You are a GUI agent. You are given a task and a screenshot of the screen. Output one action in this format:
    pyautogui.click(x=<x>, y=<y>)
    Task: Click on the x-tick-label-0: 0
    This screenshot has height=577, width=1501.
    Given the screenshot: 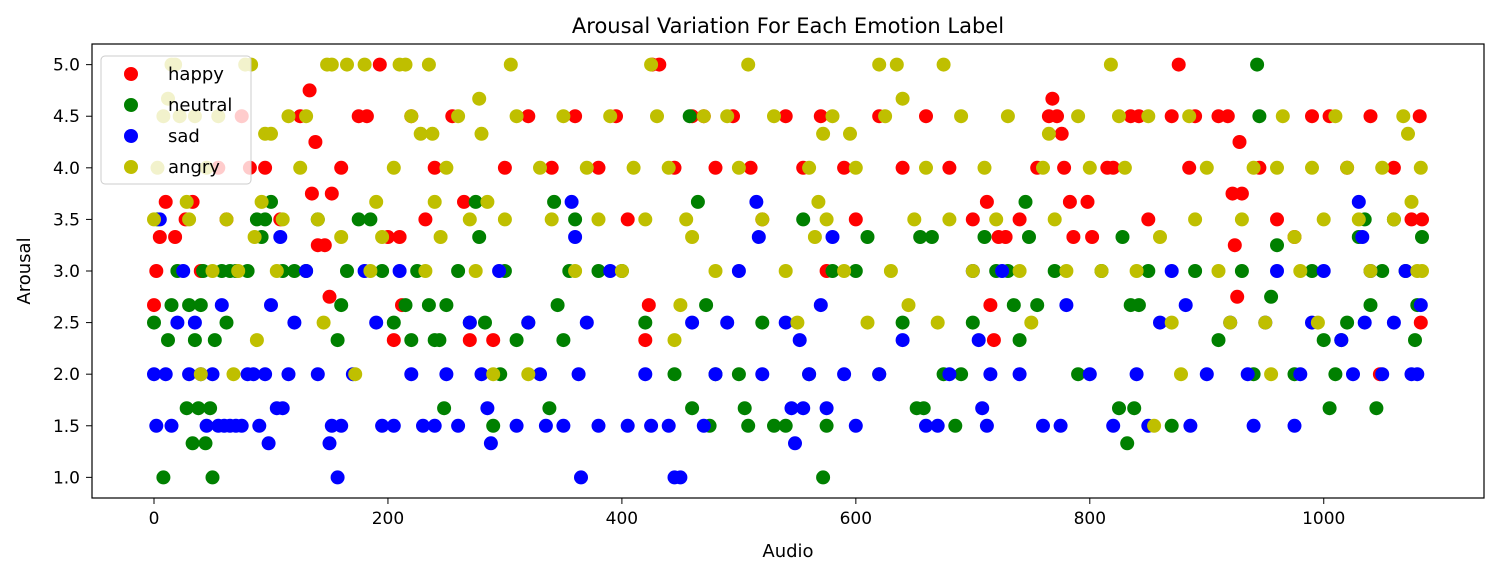 What is the action you would take?
    pyautogui.click(x=154, y=519)
    